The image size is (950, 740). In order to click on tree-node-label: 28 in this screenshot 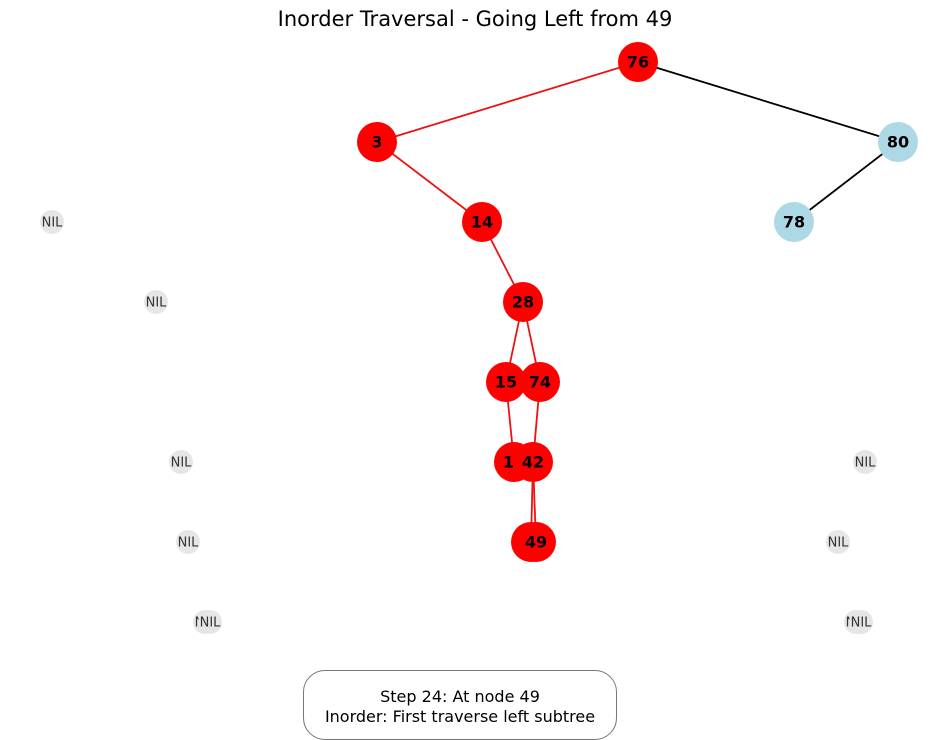, I will do `click(523, 302)`.